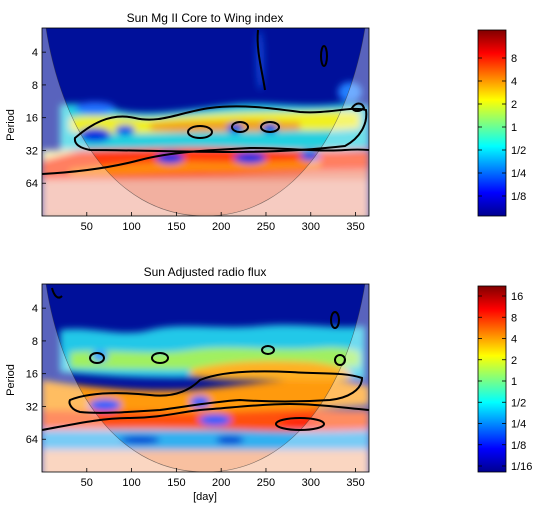  Describe the element at coordinates (492, 123) in the screenshot. I see `chart-1-colorbar` at that location.